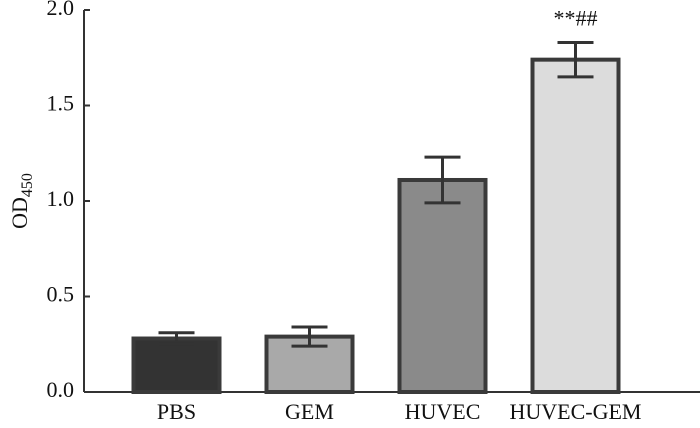 The height and width of the screenshot is (428, 700). Describe the element at coordinates (27, 185) in the screenshot. I see `y-label-subscript: 450` at that location.